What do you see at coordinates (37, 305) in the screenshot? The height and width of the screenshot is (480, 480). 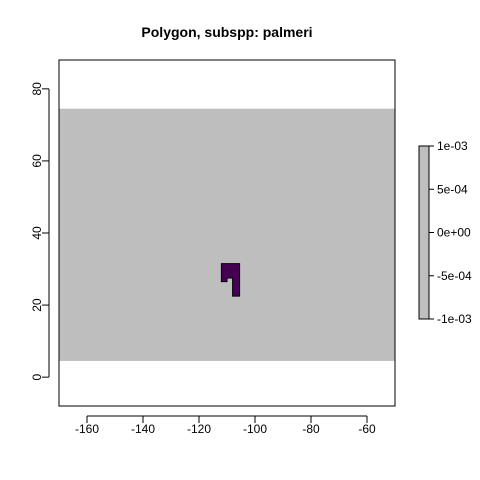 I see `y-tick-label: 20` at bounding box center [37, 305].